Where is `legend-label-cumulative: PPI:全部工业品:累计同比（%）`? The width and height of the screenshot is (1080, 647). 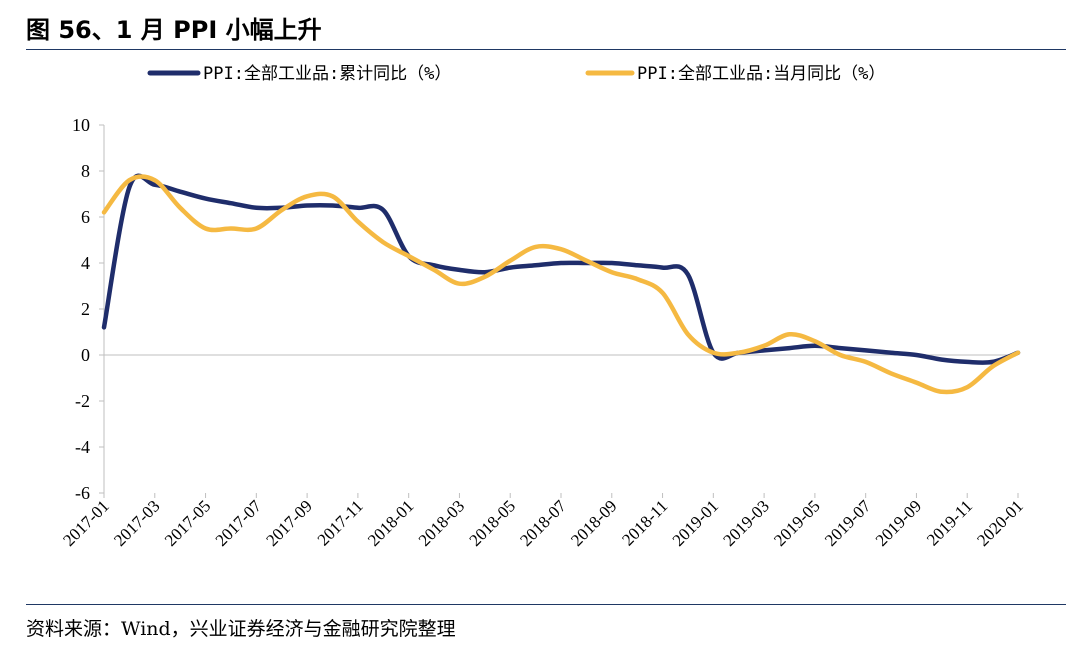 legend-label-cumulative: PPI:全部工业品:累计同比（%） is located at coordinates (327, 74).